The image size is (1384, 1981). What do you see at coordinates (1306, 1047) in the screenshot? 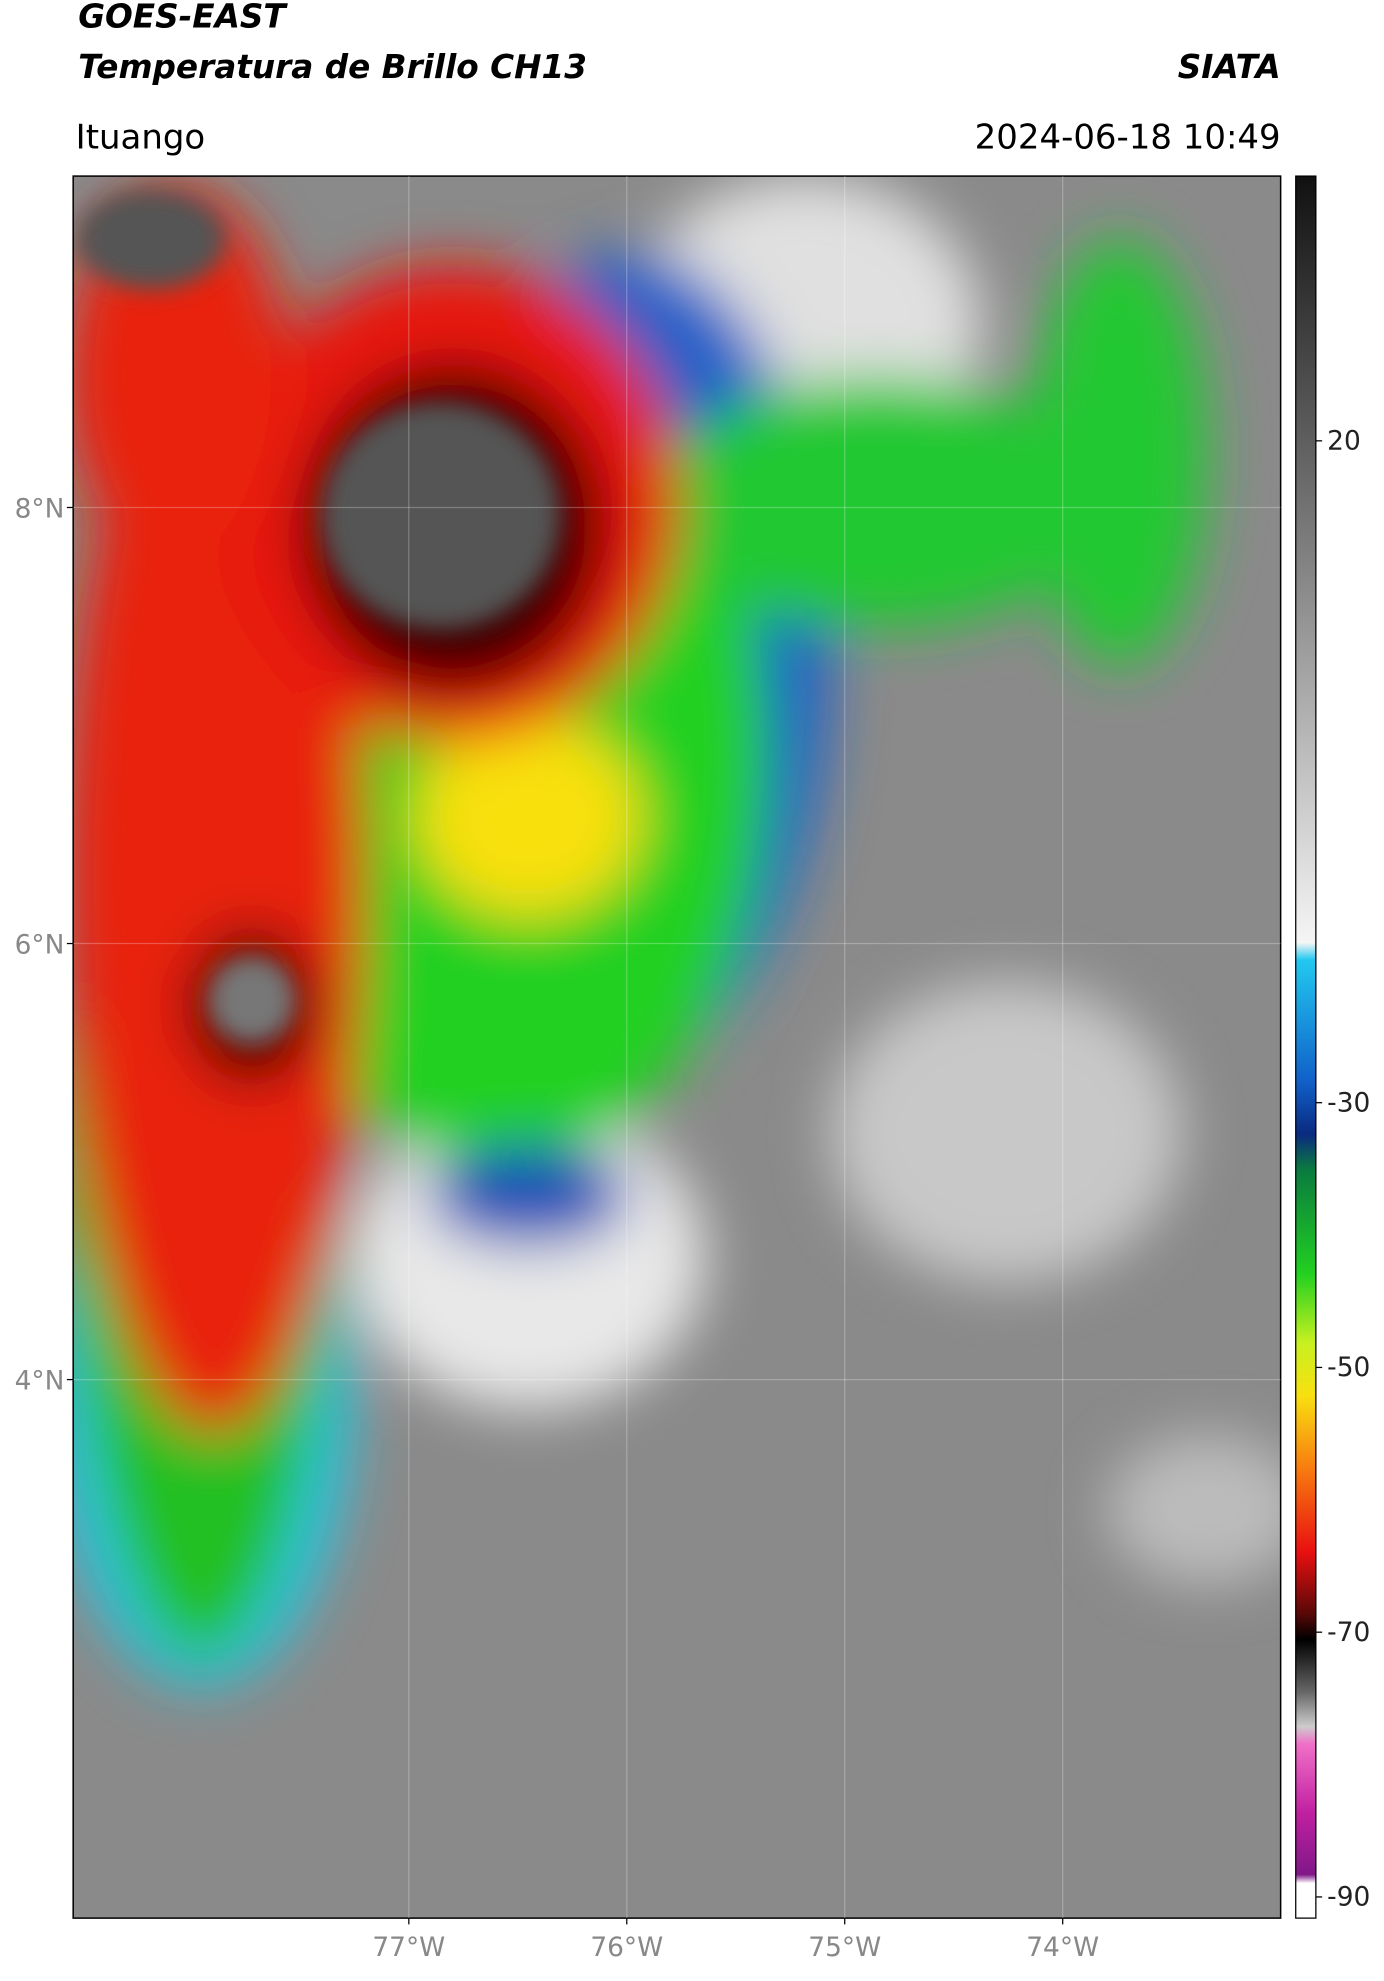
I see `colorbar` at bounding box center [1306, 1047].